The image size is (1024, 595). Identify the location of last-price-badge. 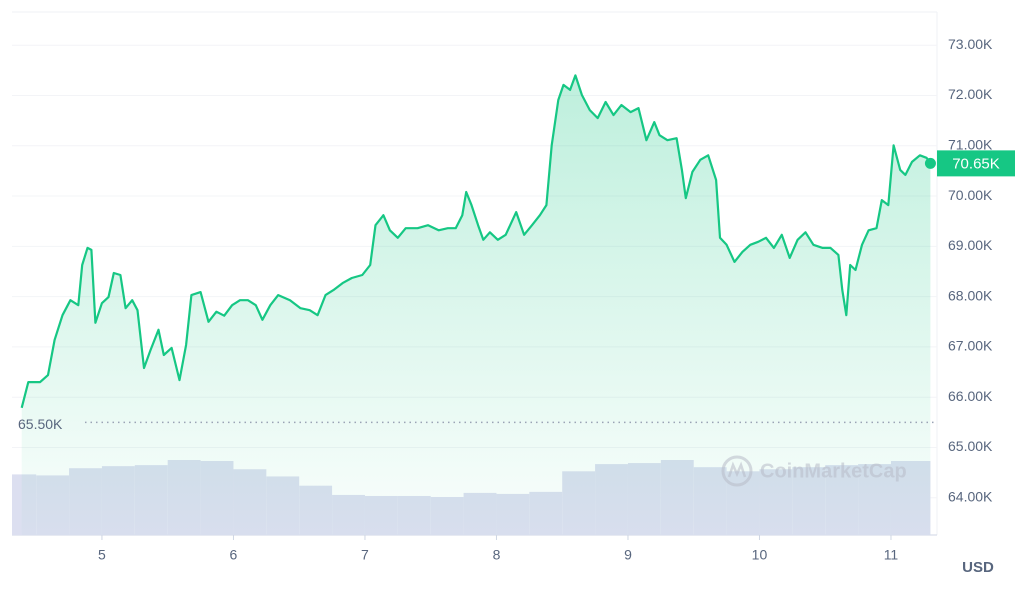
(976, 163).